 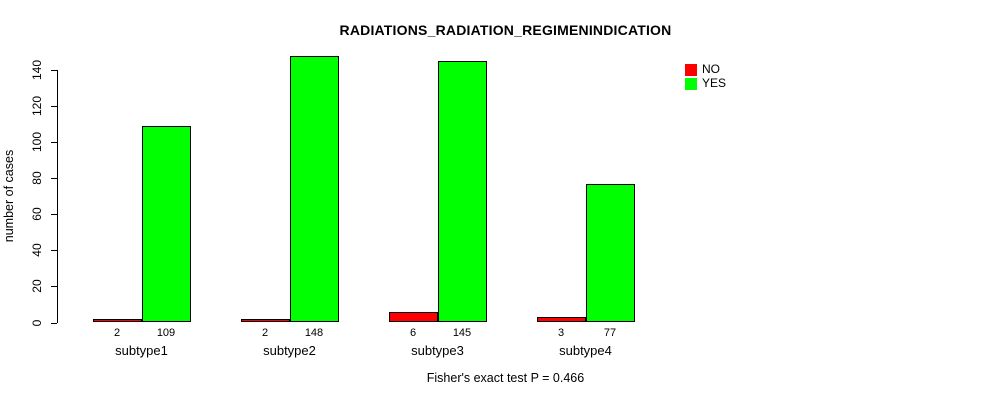 I want to click on bar-value-label: 148, so click(x=314, y=333).